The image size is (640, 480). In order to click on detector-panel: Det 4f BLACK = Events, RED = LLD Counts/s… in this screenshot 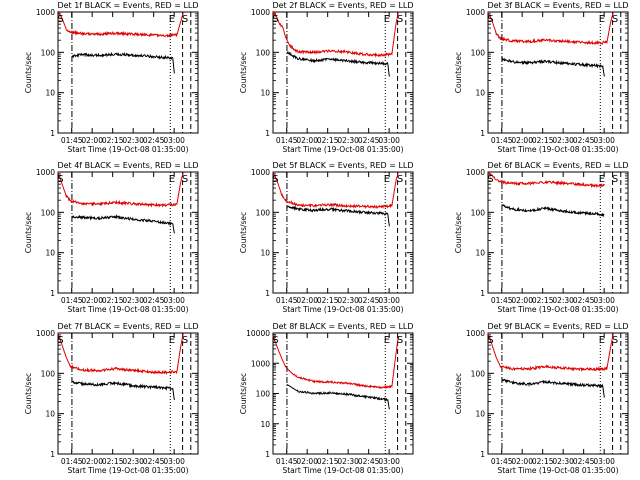, I will do `click(111, 237)`.